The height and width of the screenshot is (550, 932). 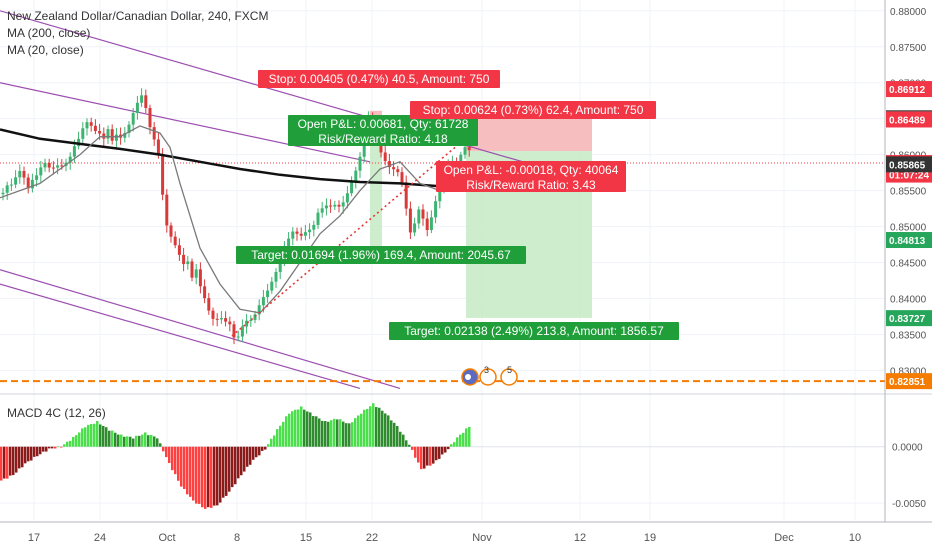 I want to click on time-axis: 17 24 Oct 8 15 22 Nov 12 19 Dec 10, so click(x=444, y=538).